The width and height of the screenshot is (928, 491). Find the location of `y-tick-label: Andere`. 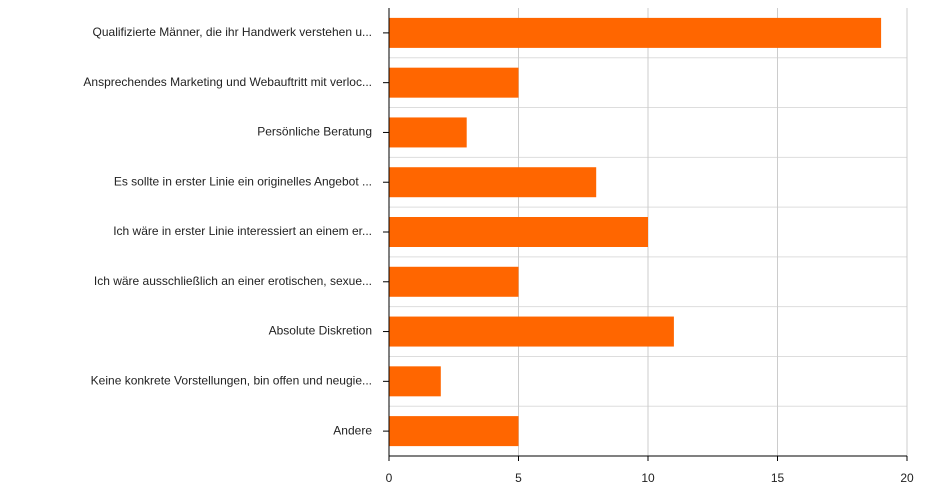

y-tick-label: Andere is located at coordinates (352, 430).